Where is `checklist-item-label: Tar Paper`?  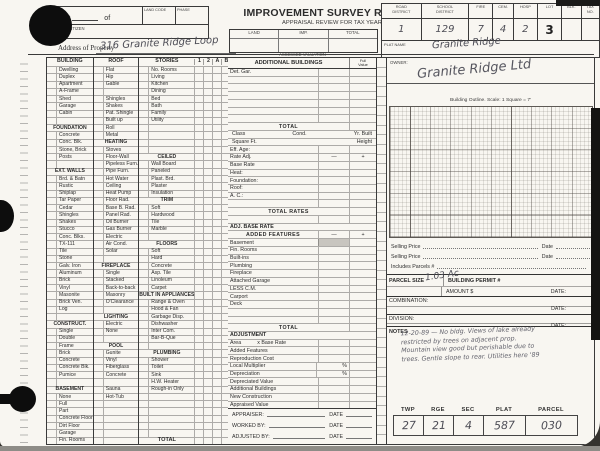
checklist-item-label: Tar Paper is located at coordinates (70, 200).